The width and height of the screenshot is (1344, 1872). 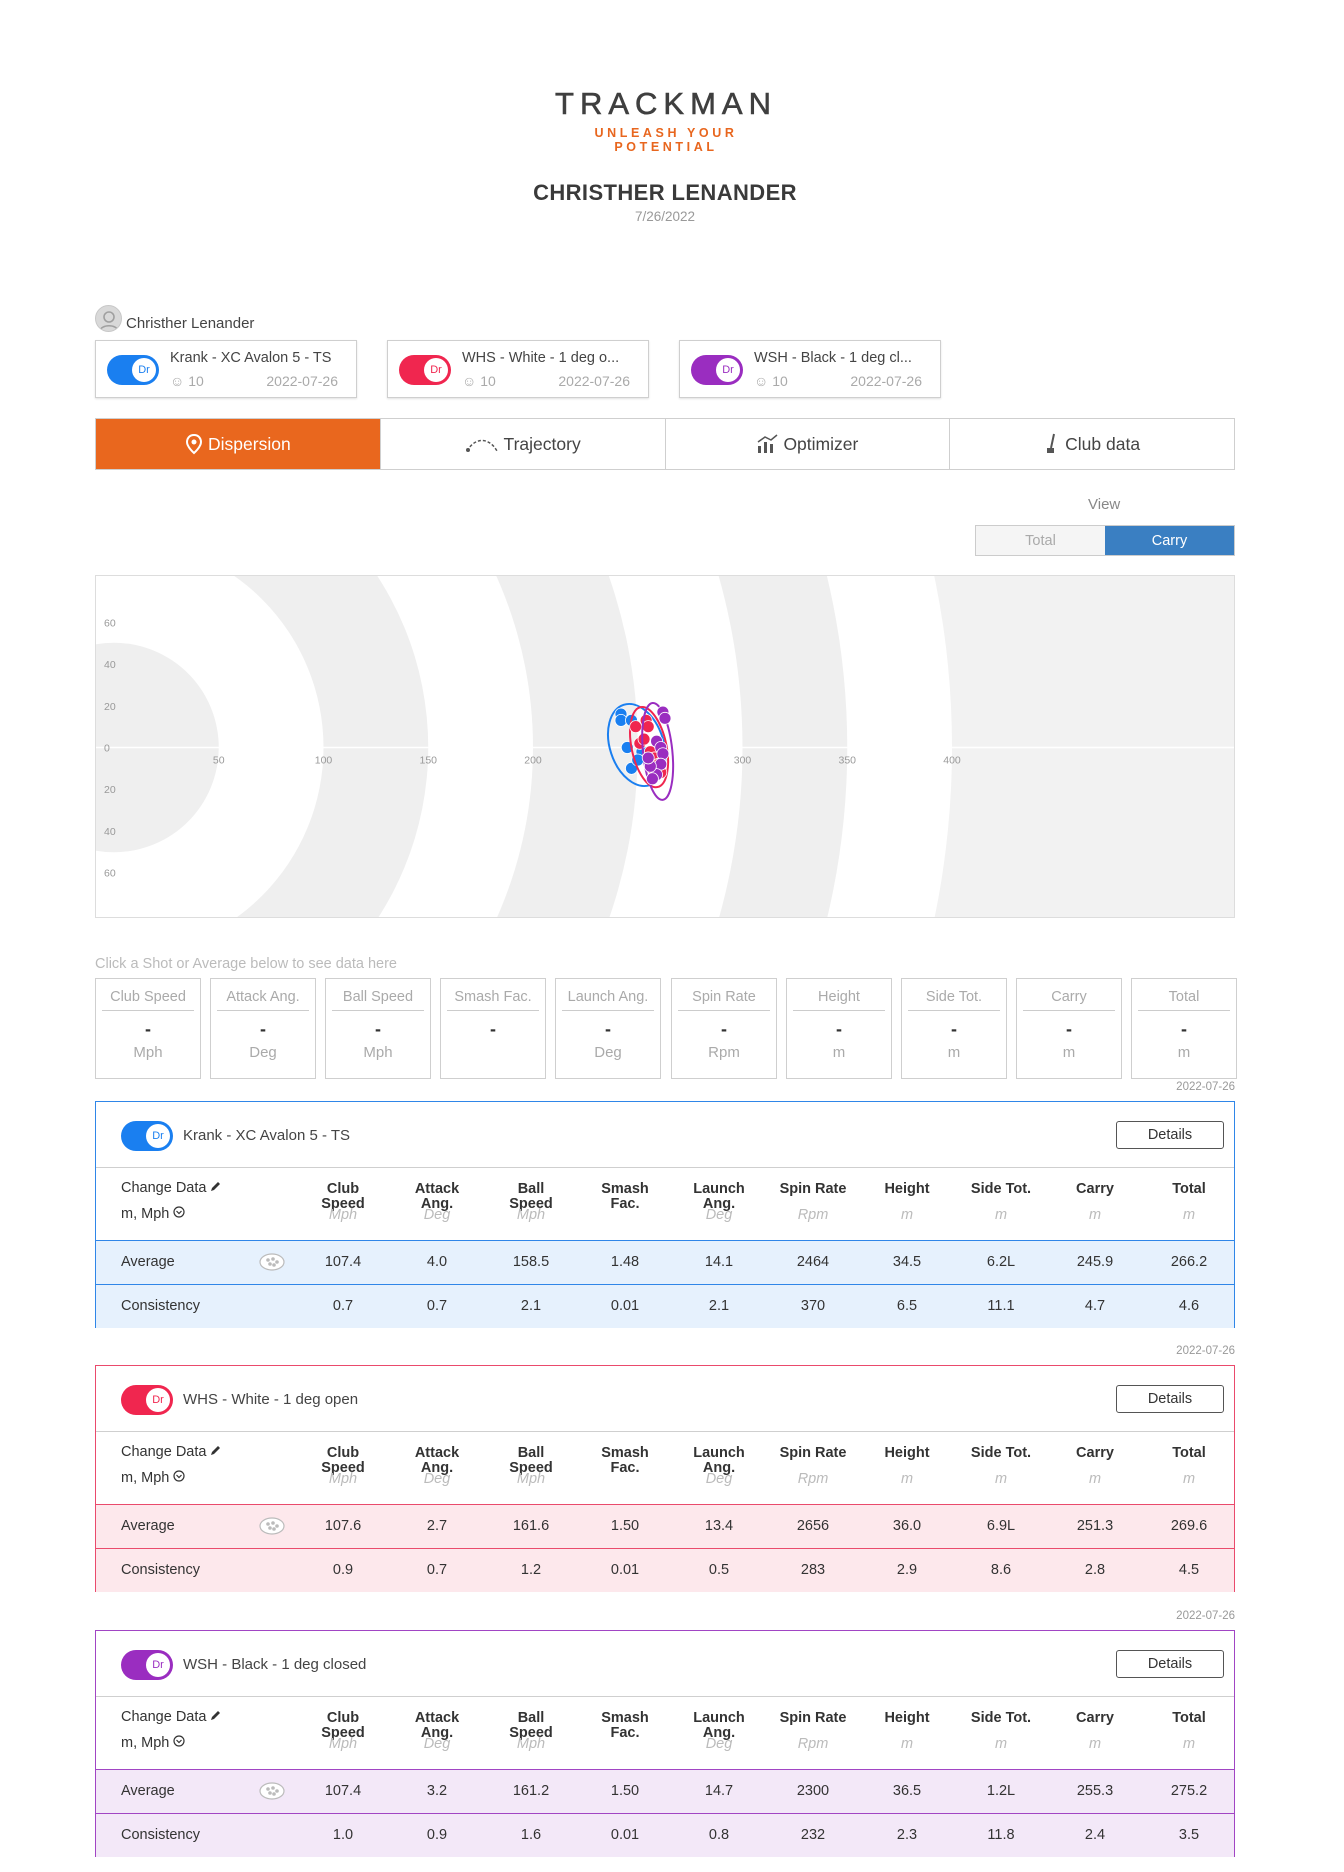 What do you see at coordinates (1040, 540) in the screenshot?
I see `view-total-button: Total` at bounding box center [1040, 540].